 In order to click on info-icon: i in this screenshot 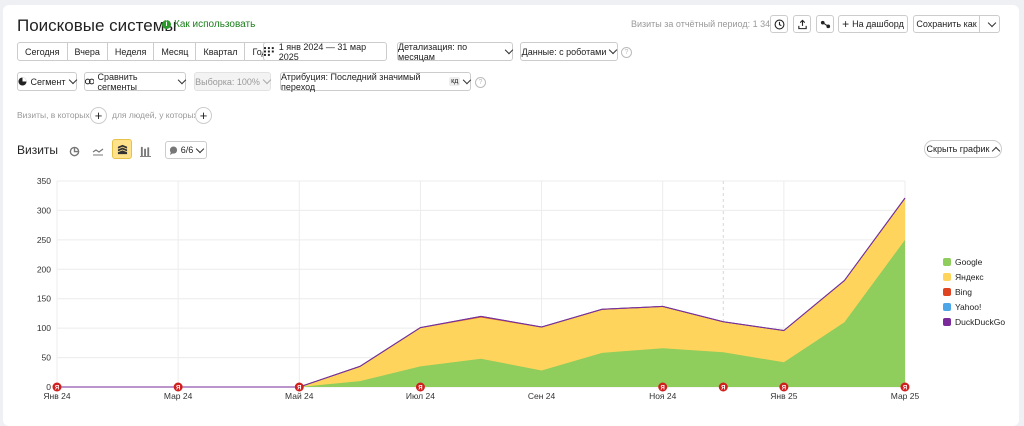, I will do `click(166, 24)`.